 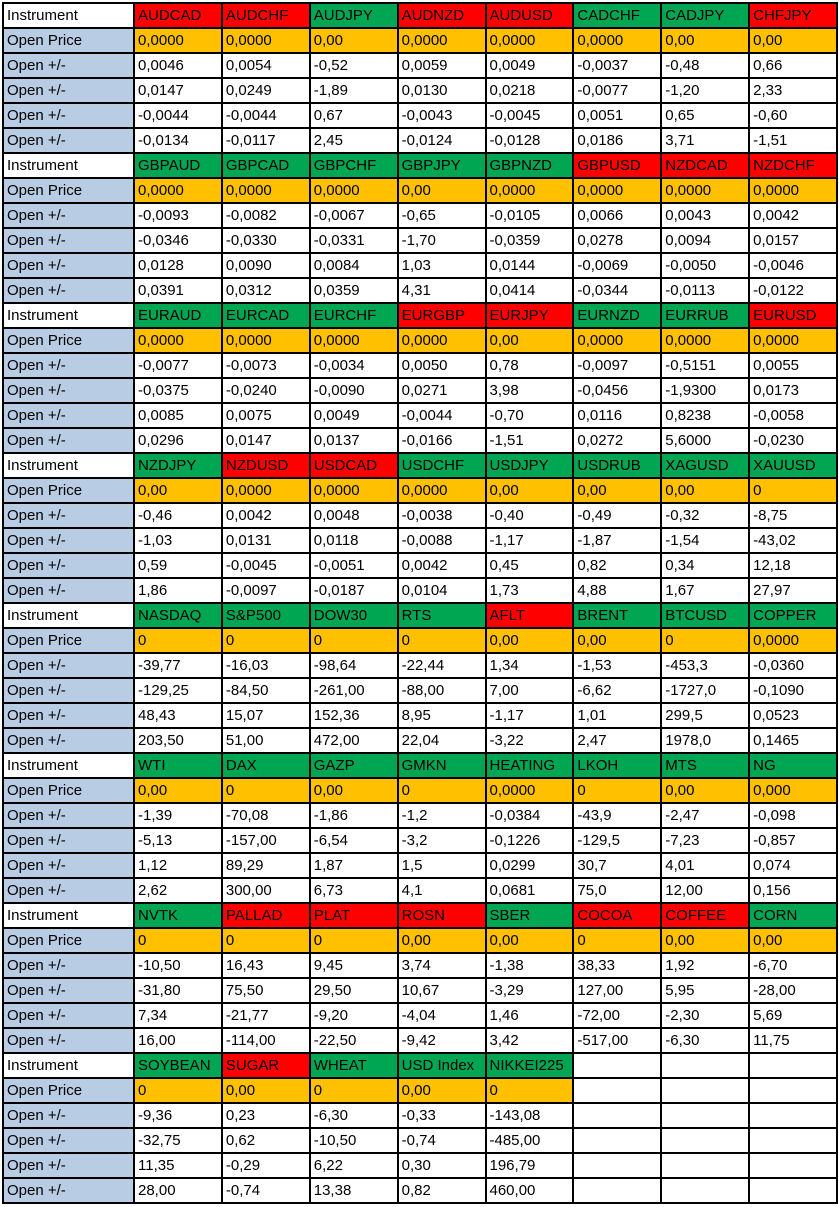 What do you see at coordinates (529, 215) in the screenshot?
I see `open-change-cell: -0,0105` at bounding box center [529, 215].